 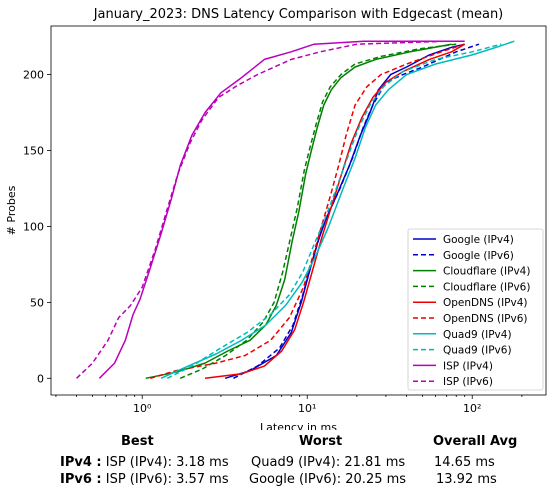 I want to click on legend-entry: OpenDNS (IPv6), so click(x=485, y=319).